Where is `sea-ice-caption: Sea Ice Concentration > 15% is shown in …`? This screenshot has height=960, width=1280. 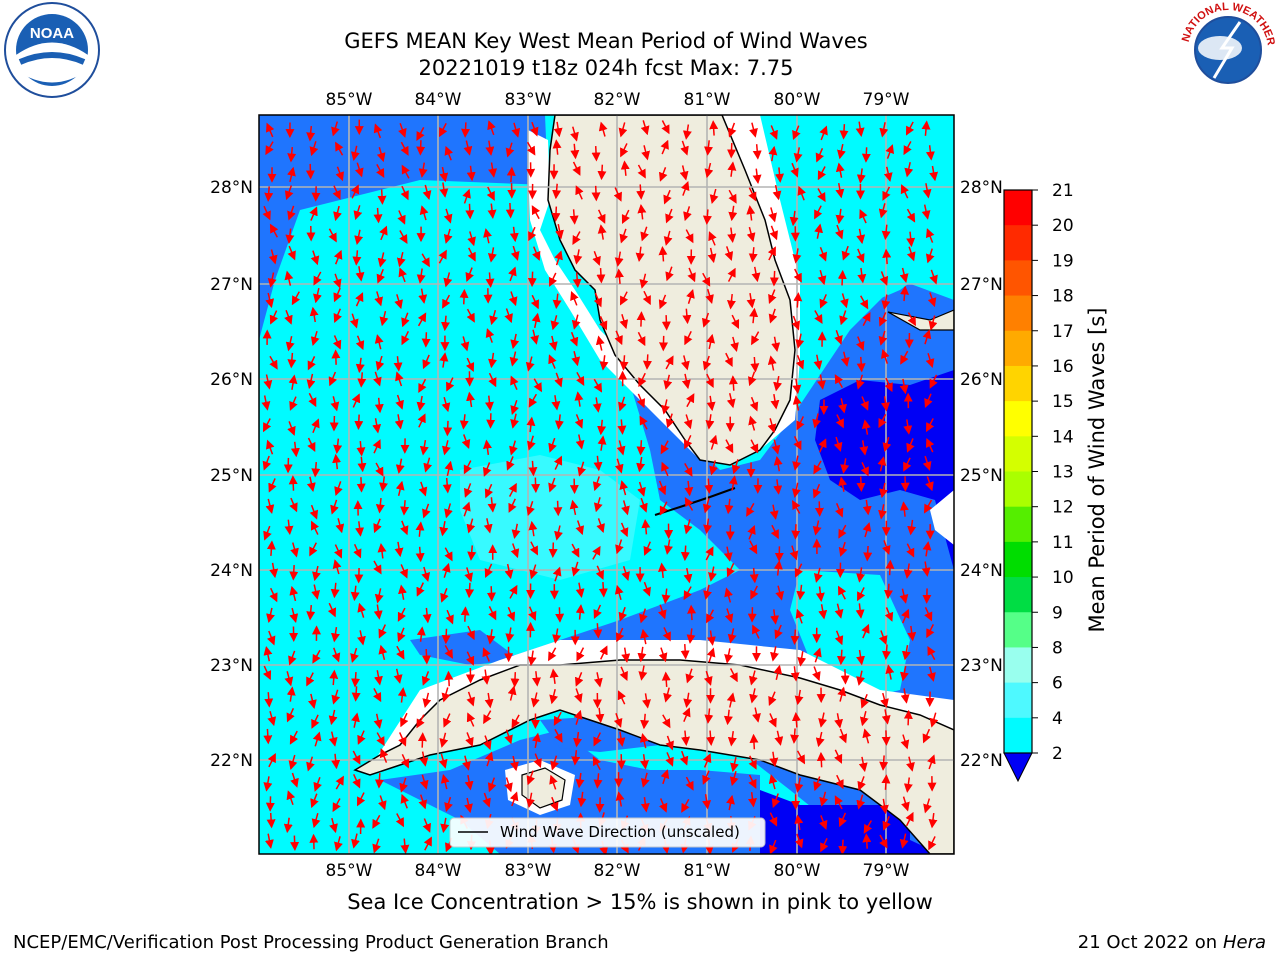
sea-ice-caption: Sea Ice Concentration > 15% is shown in … is located at coordinates (640, 902).